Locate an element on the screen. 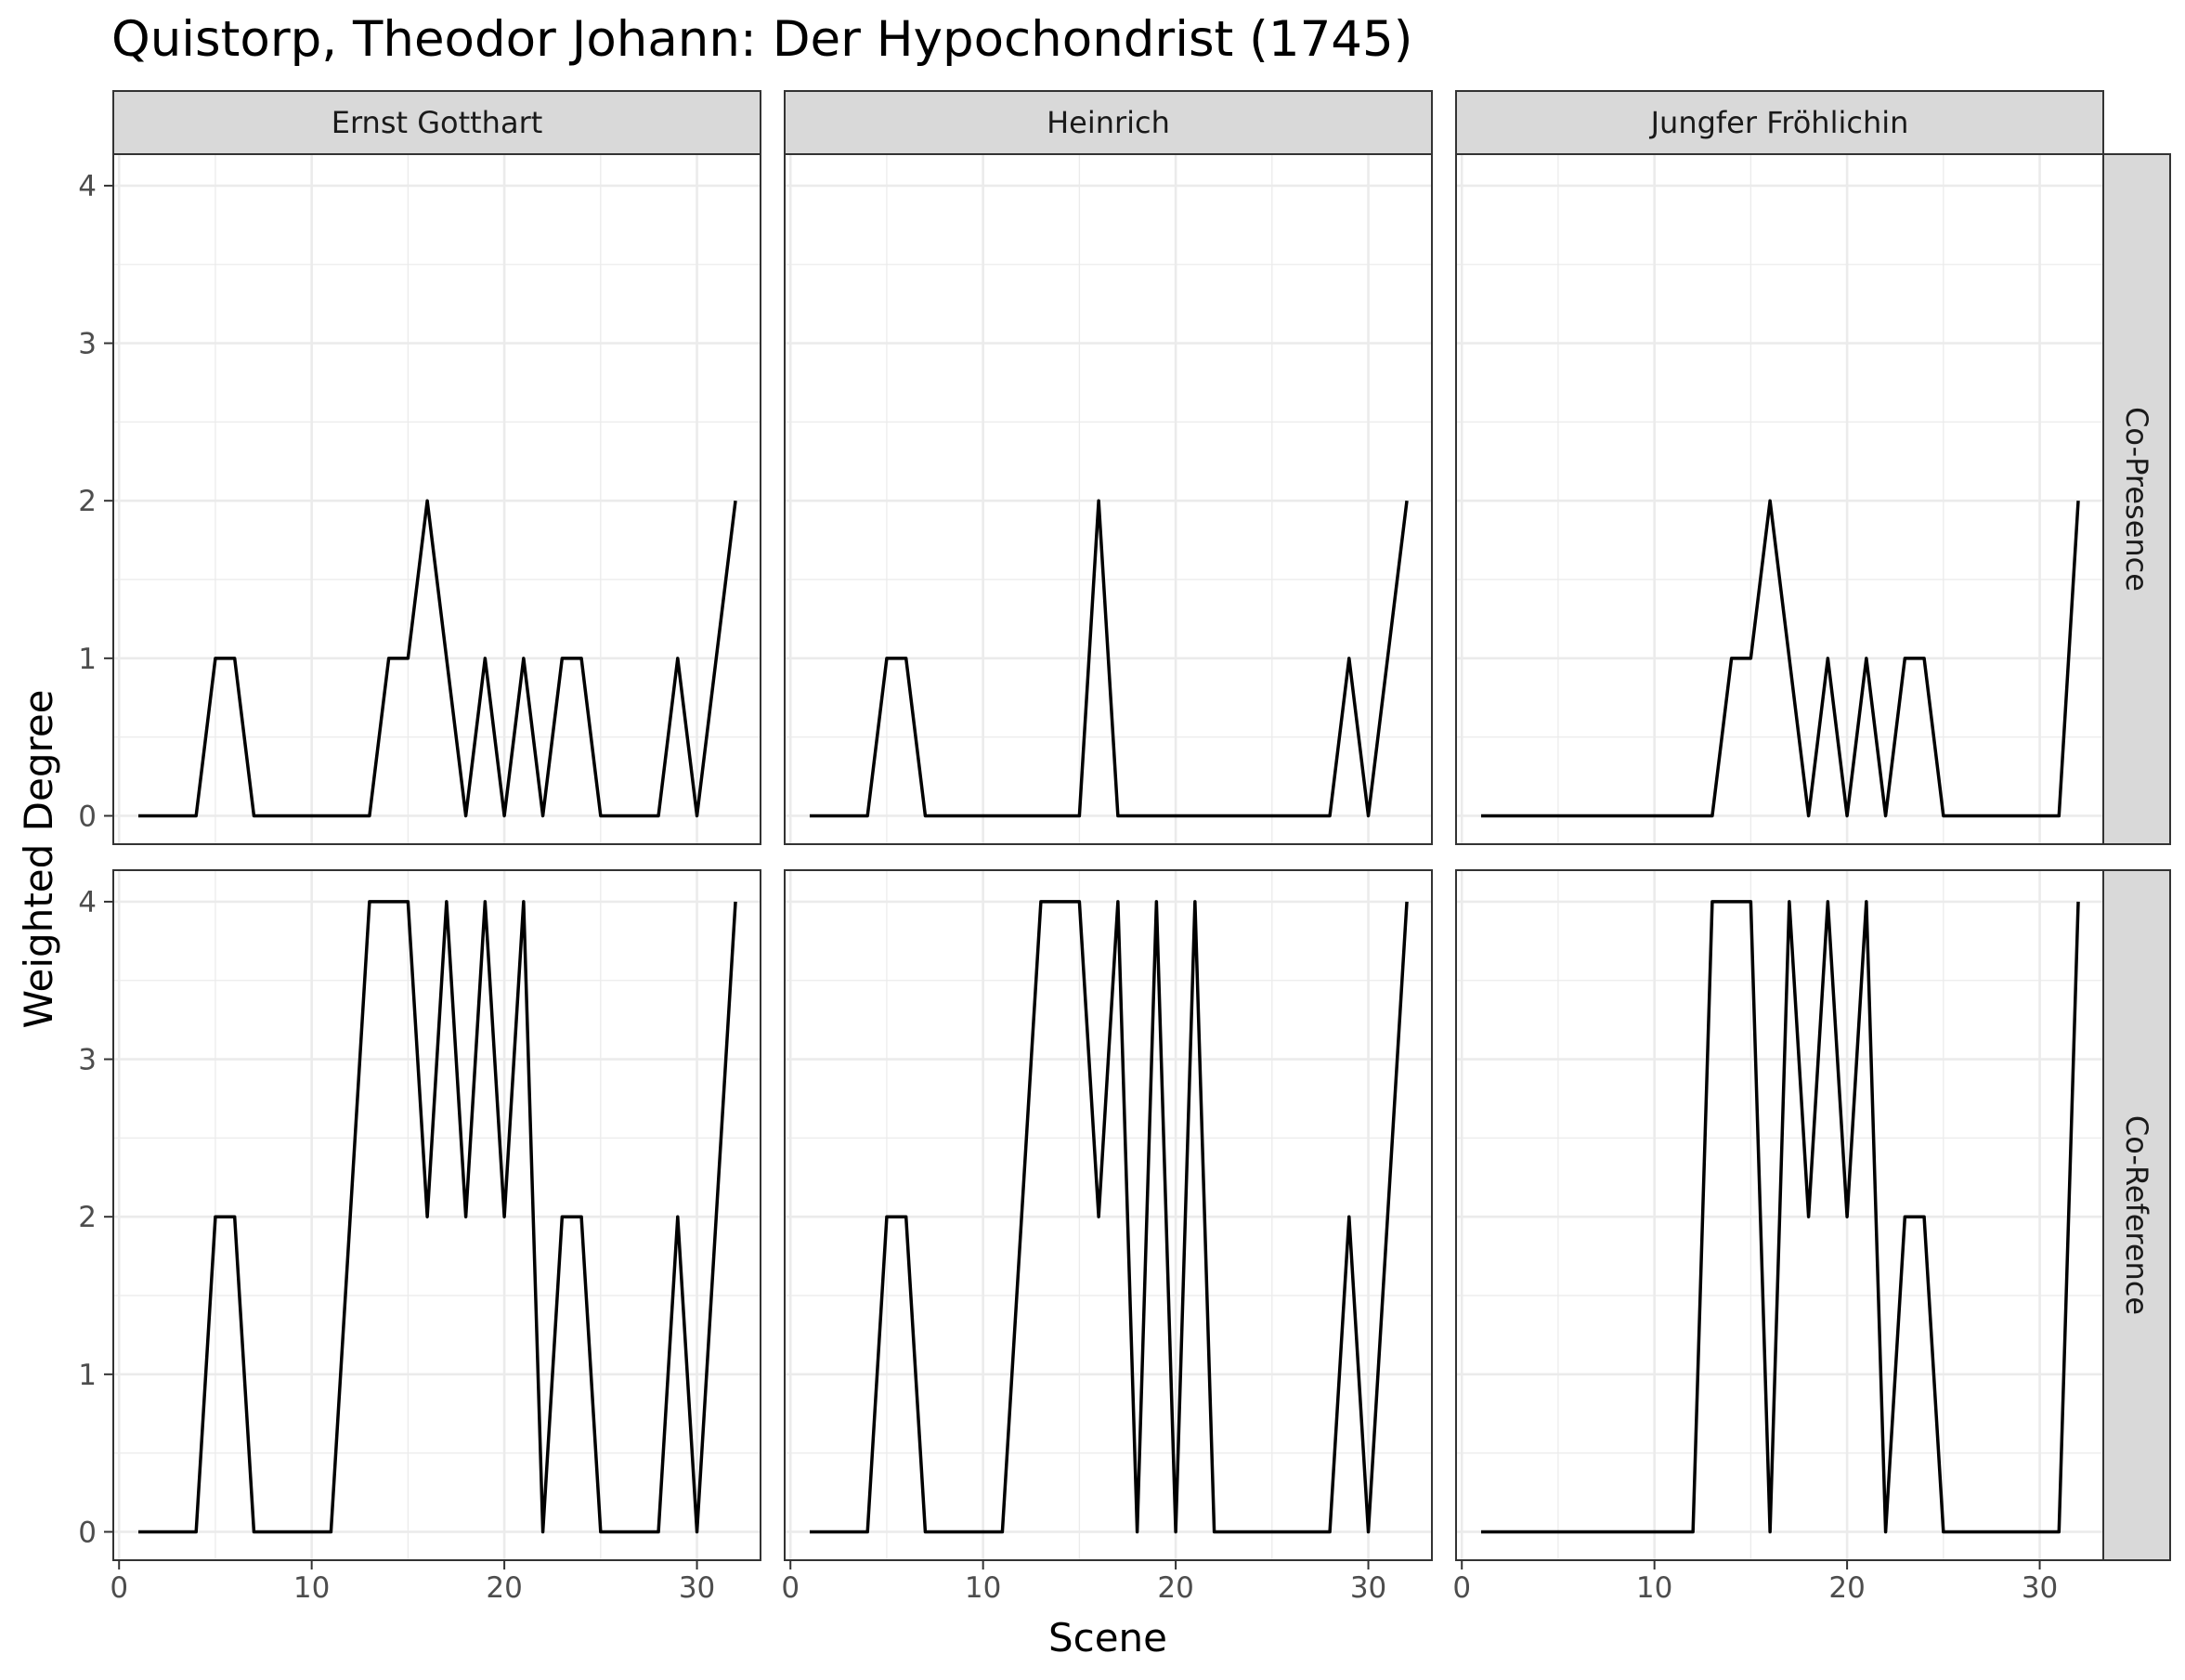  facet-strip-co-presence is located at coordinates (2136, 499).